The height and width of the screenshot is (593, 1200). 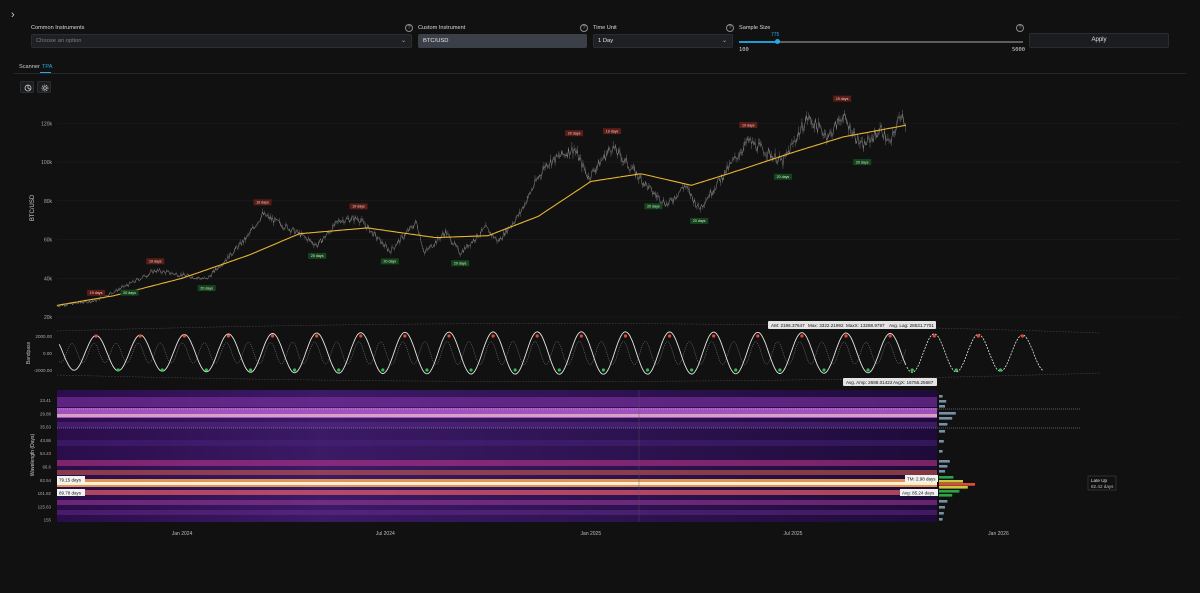 What do you see at coordinates (29, 67) in the screenshot?
I see `tab-scanner: Scanner` at bounding box center [29, 67].